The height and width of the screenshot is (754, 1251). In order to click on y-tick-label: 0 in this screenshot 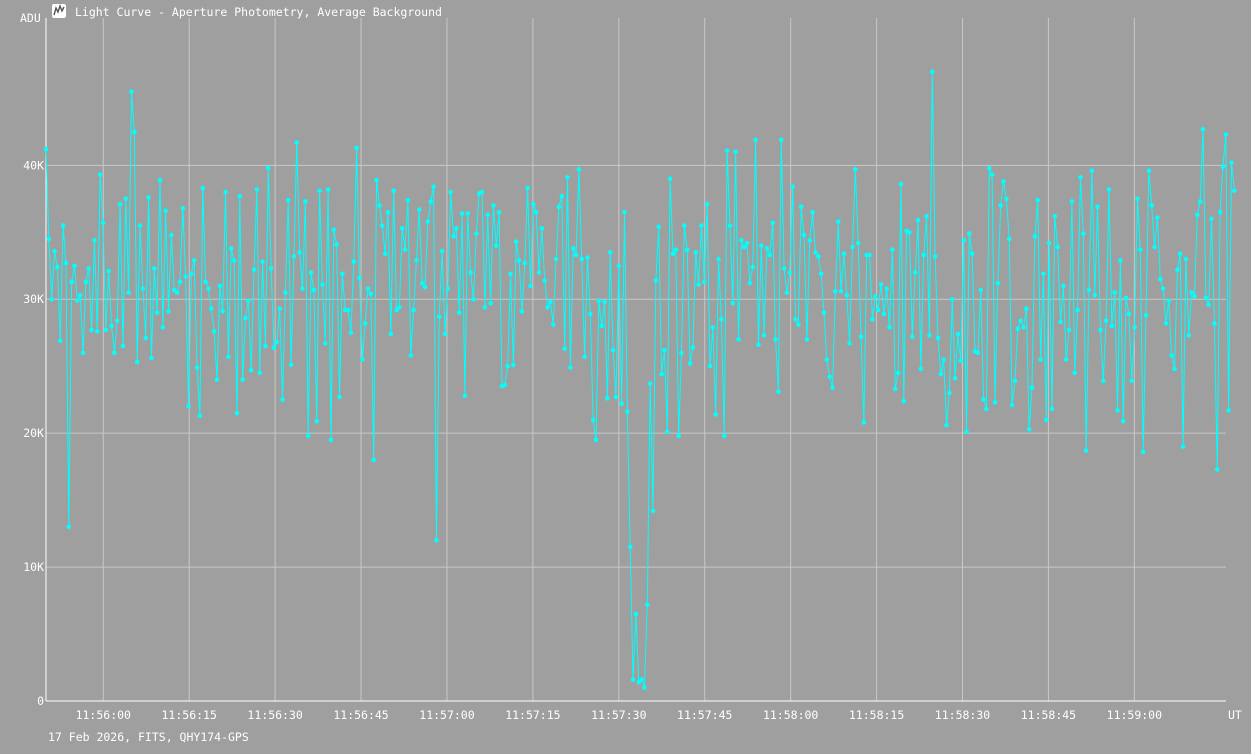, I will do `click(40, 701)`.